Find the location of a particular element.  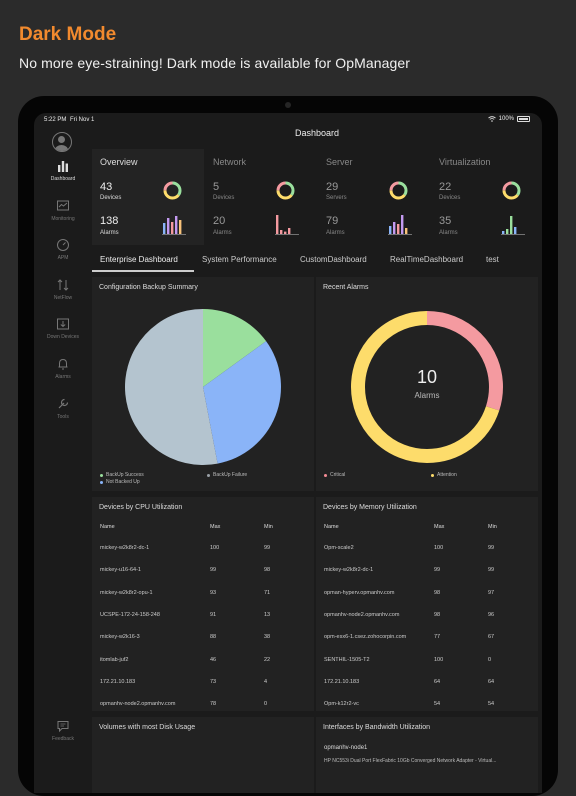

active-tab-indicator is located at coordinates (143, 271).